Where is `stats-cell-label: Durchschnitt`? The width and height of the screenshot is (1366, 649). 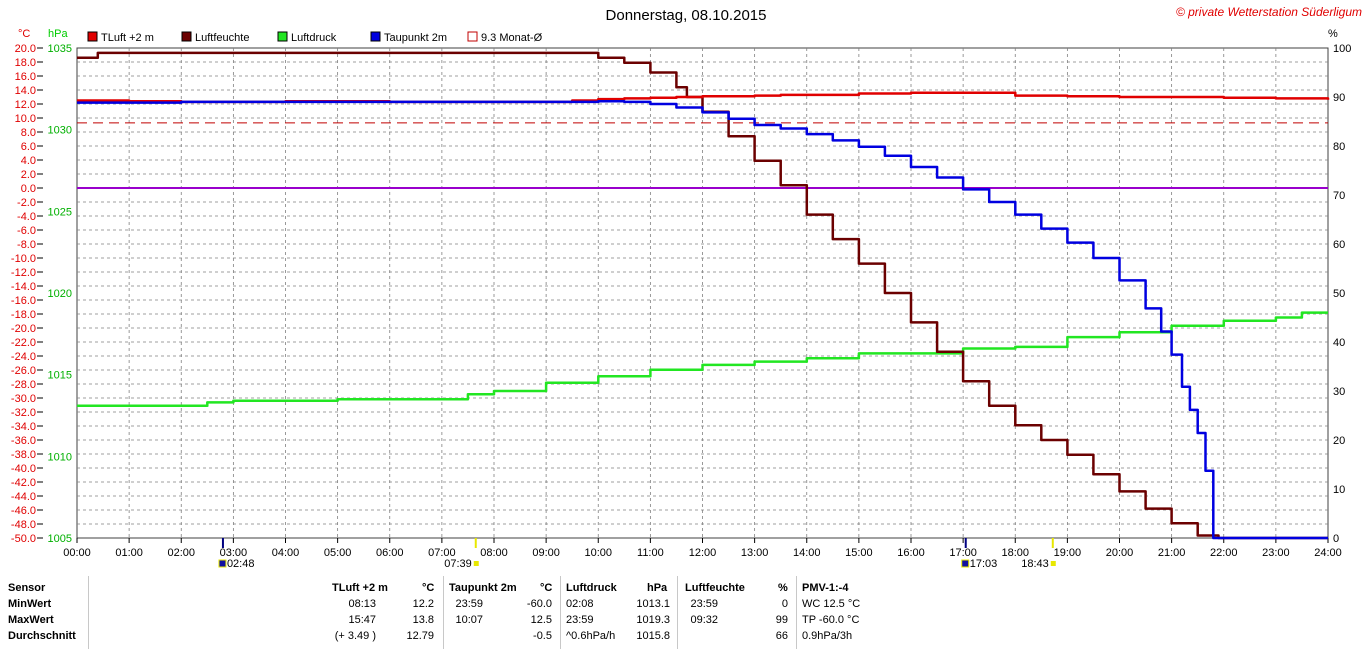
stats-cell-label: Durchschnitt is located at coordinates (42, 636).